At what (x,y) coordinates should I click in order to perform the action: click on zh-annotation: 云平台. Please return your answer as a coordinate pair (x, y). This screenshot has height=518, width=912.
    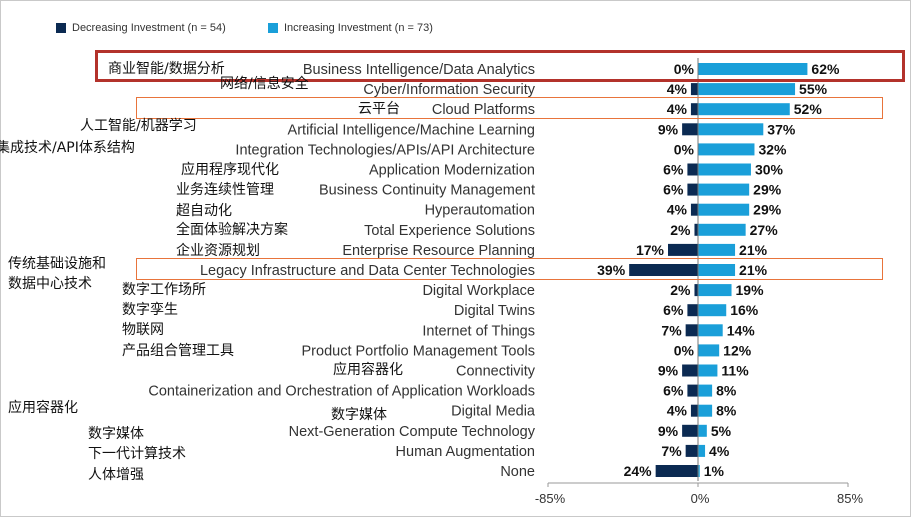
    Looking at the image, I should click on (379, 109).